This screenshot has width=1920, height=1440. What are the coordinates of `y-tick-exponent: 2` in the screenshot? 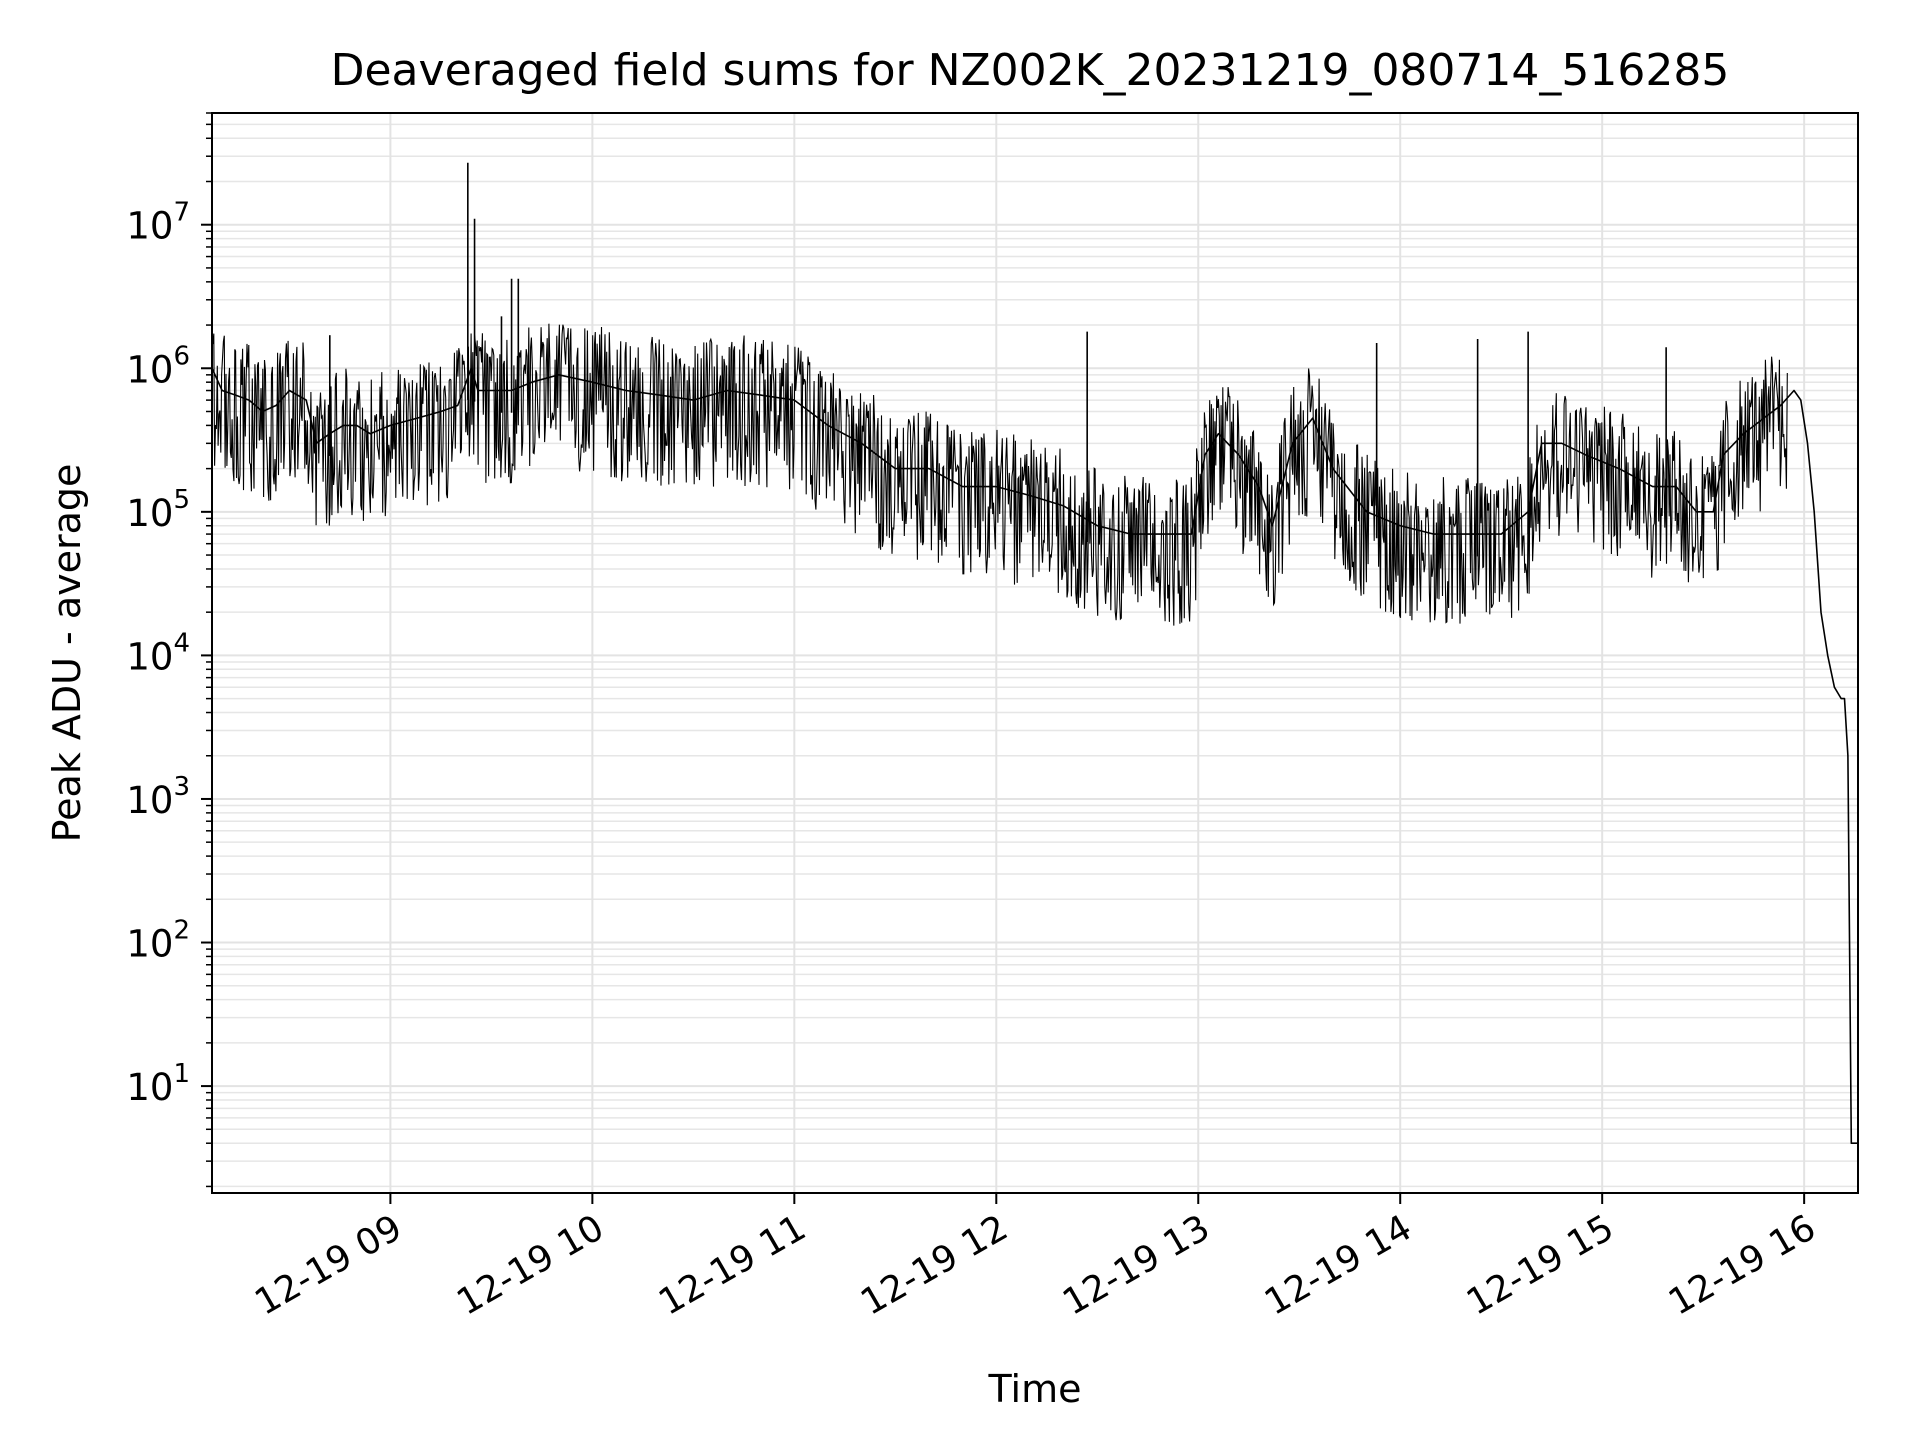 It's located at (181, 931).